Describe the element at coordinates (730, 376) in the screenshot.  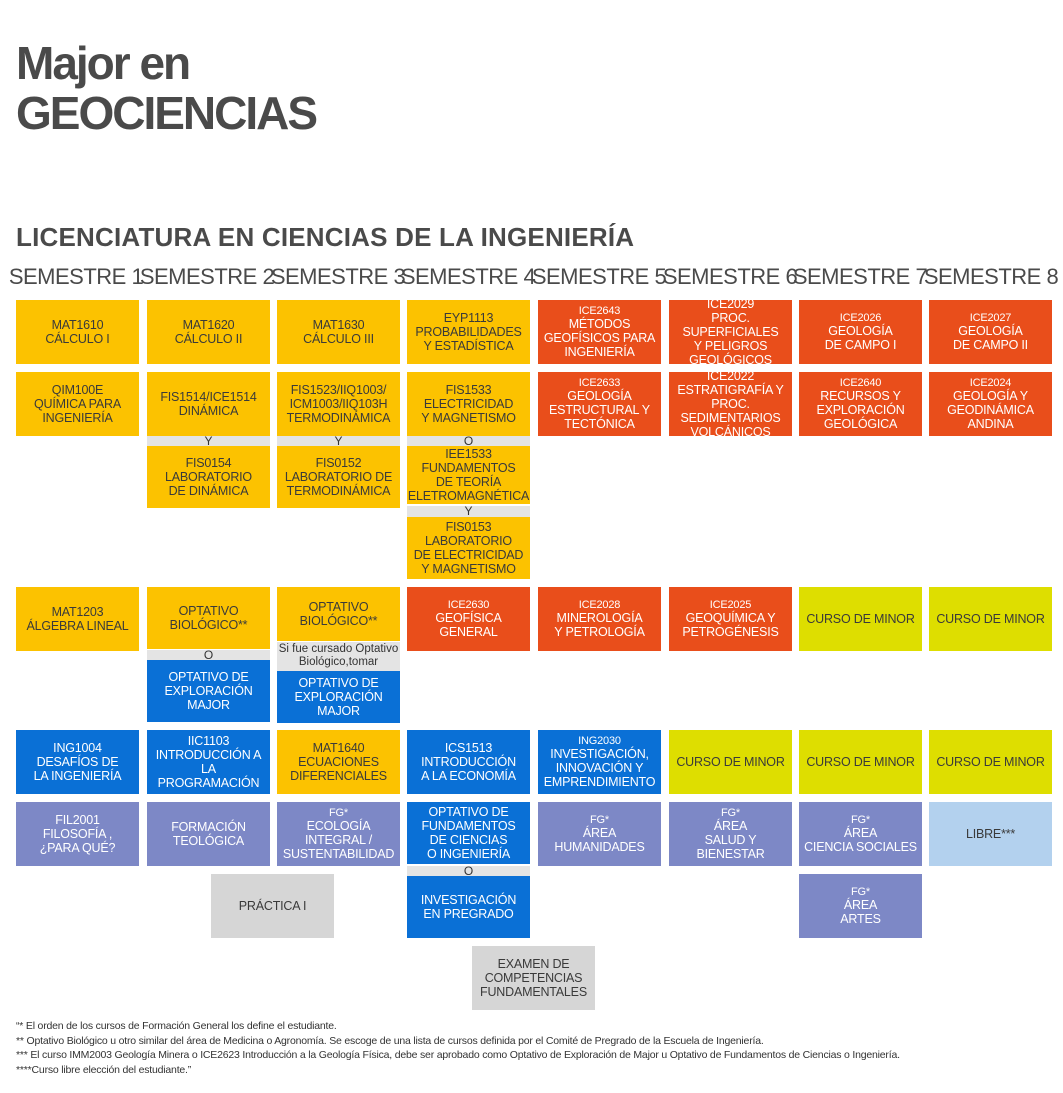
I see `course-text-line: ICE2022` at that location.